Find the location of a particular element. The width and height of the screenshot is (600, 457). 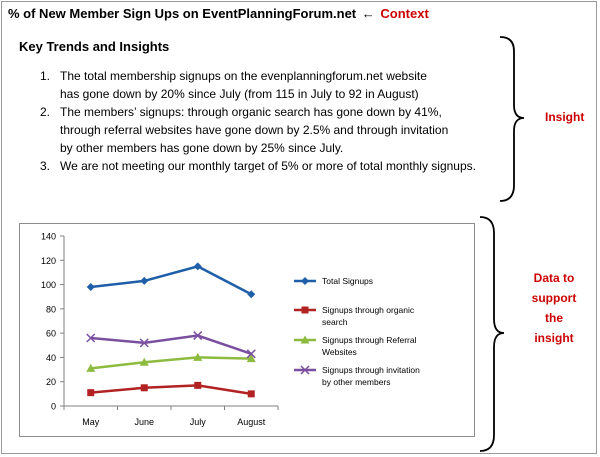

y-tick-label: 20 is located at coordinates (51, 382).